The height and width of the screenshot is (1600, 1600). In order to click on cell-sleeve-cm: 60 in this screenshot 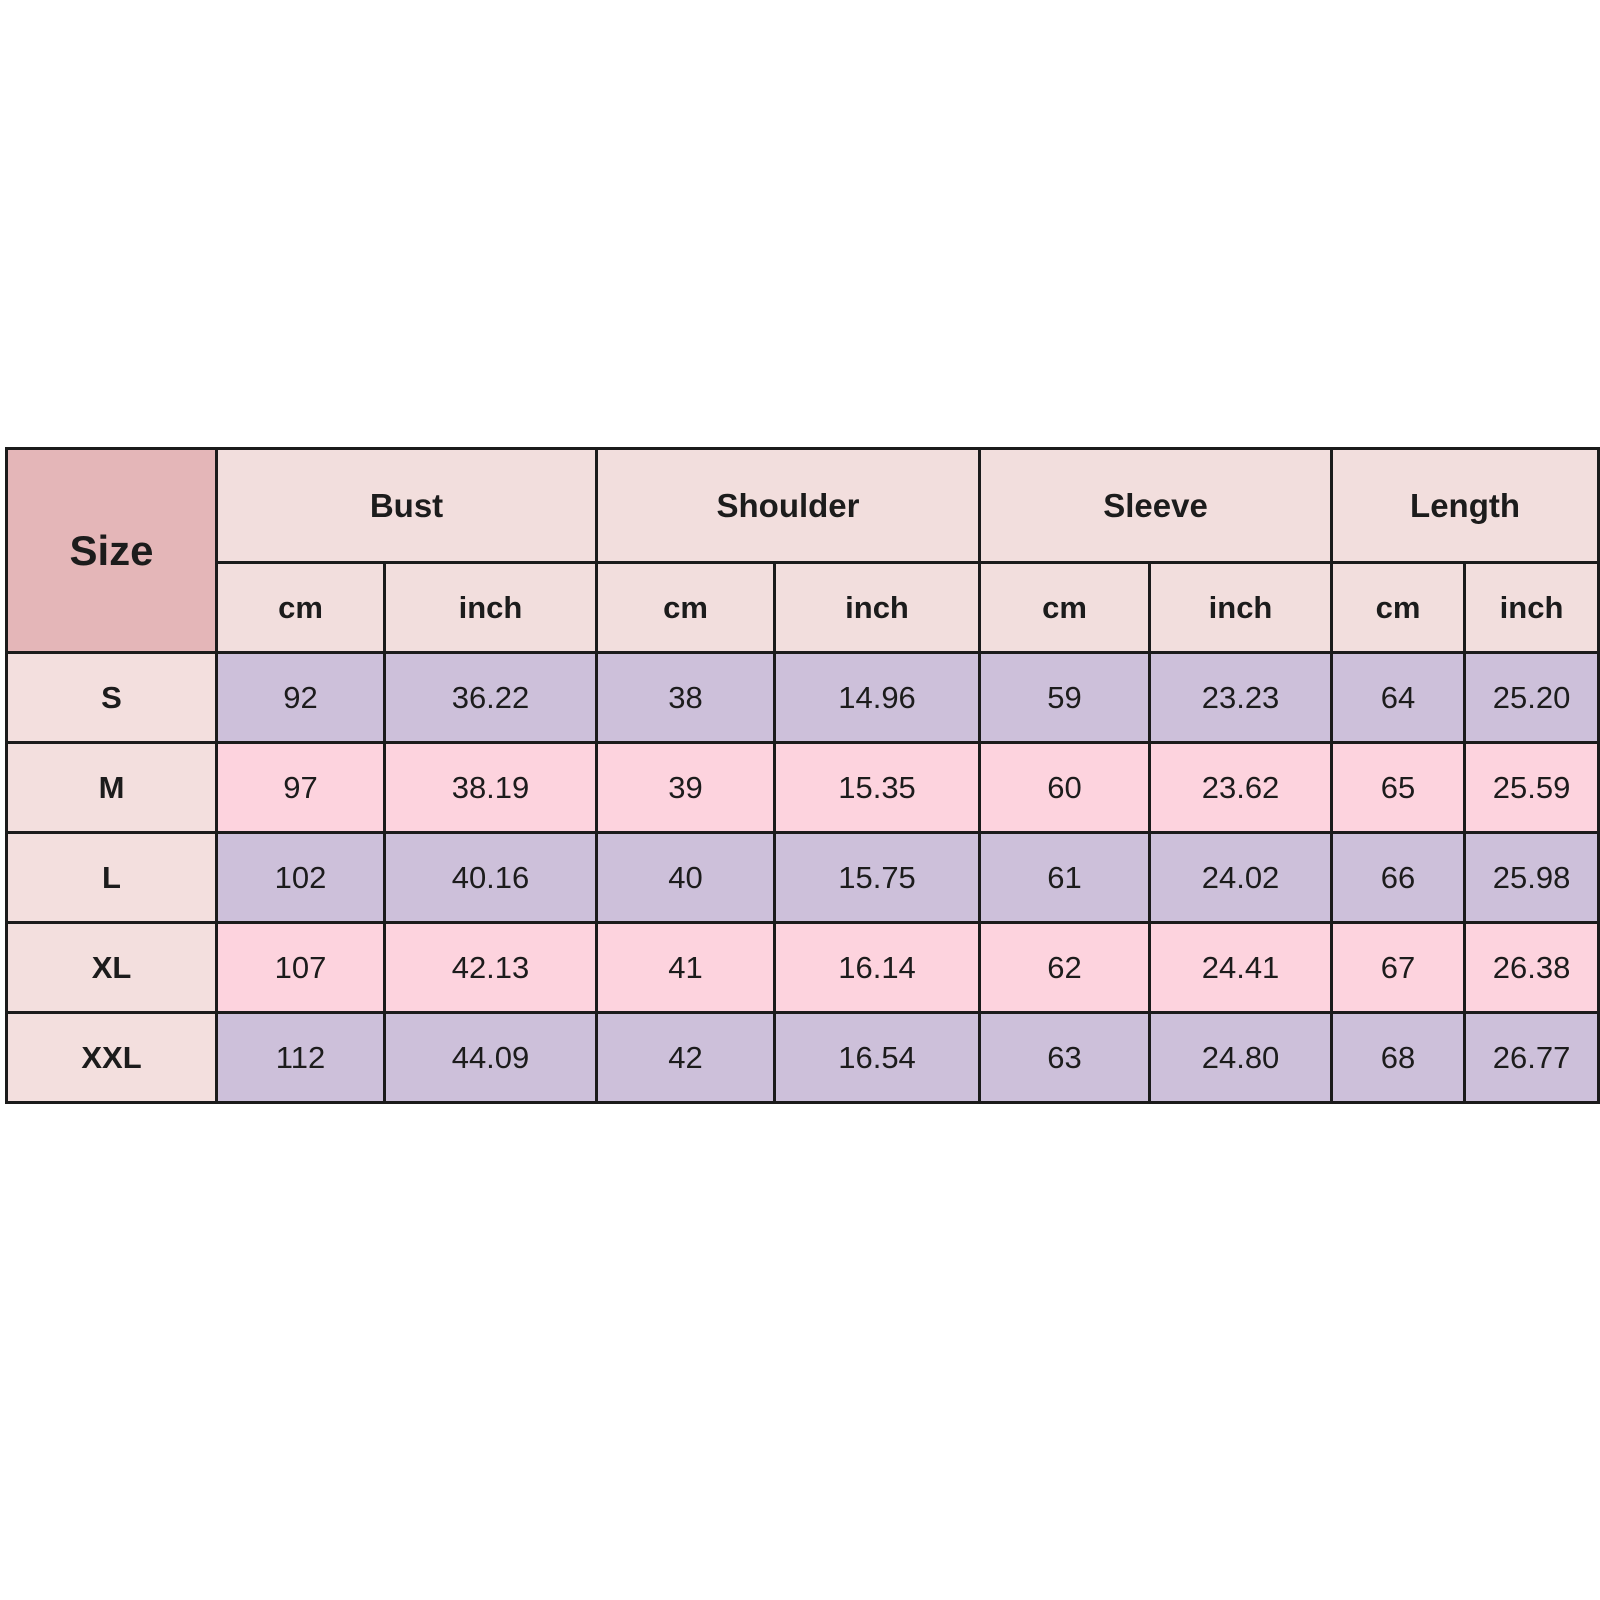, I will do `click(1065, 787)`.